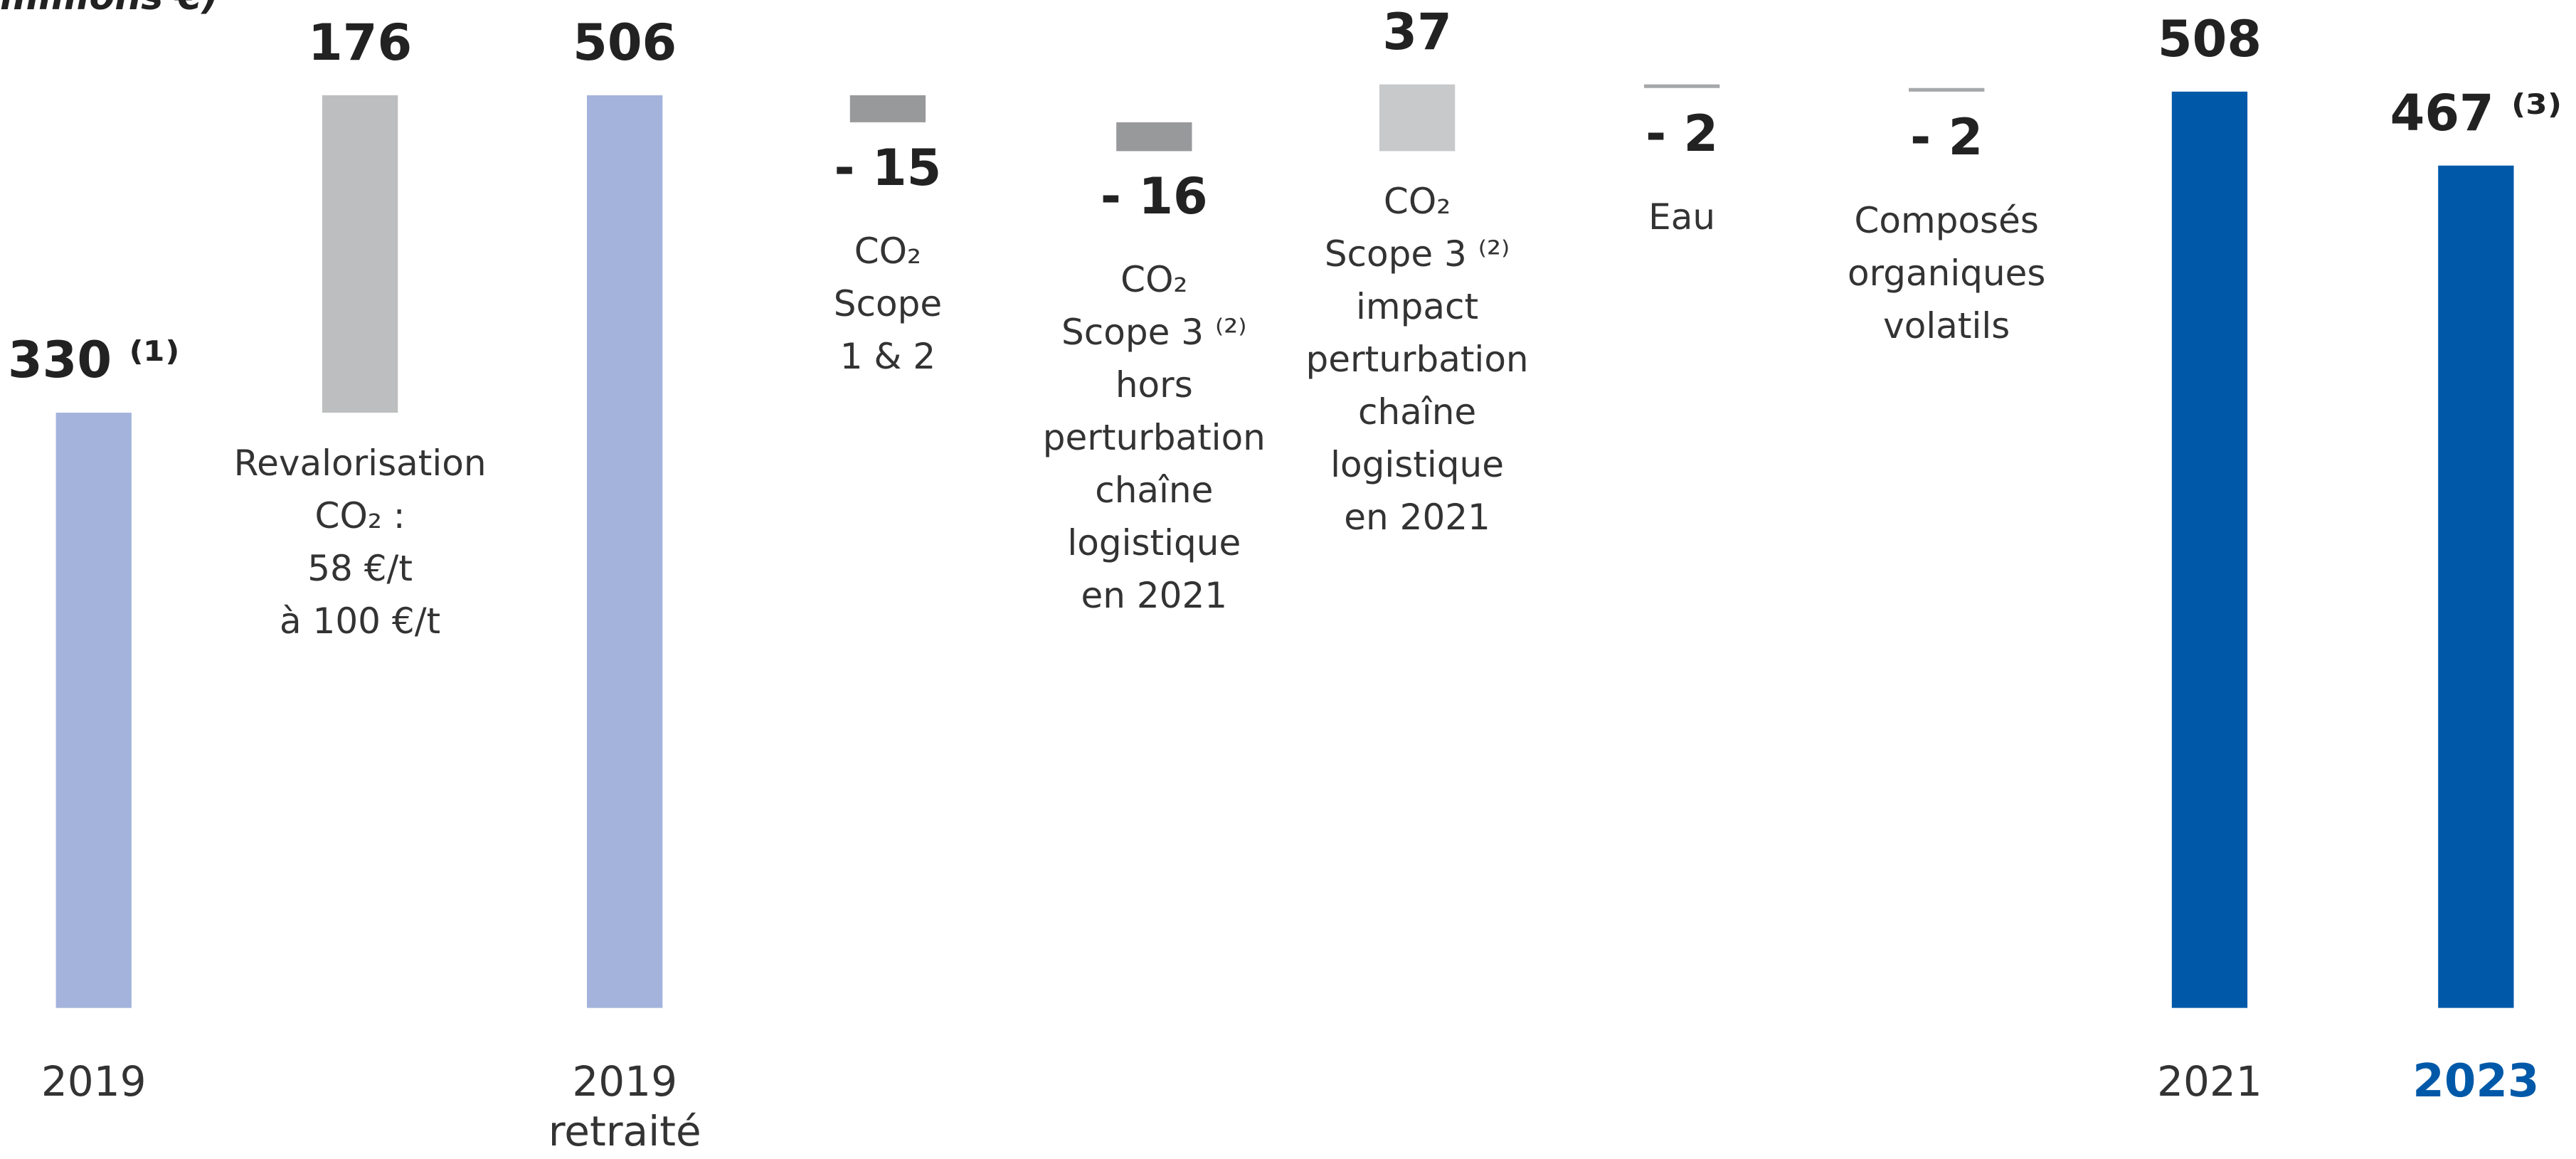  I want to click on x-tick-label: 2019, so click(94, 1081).